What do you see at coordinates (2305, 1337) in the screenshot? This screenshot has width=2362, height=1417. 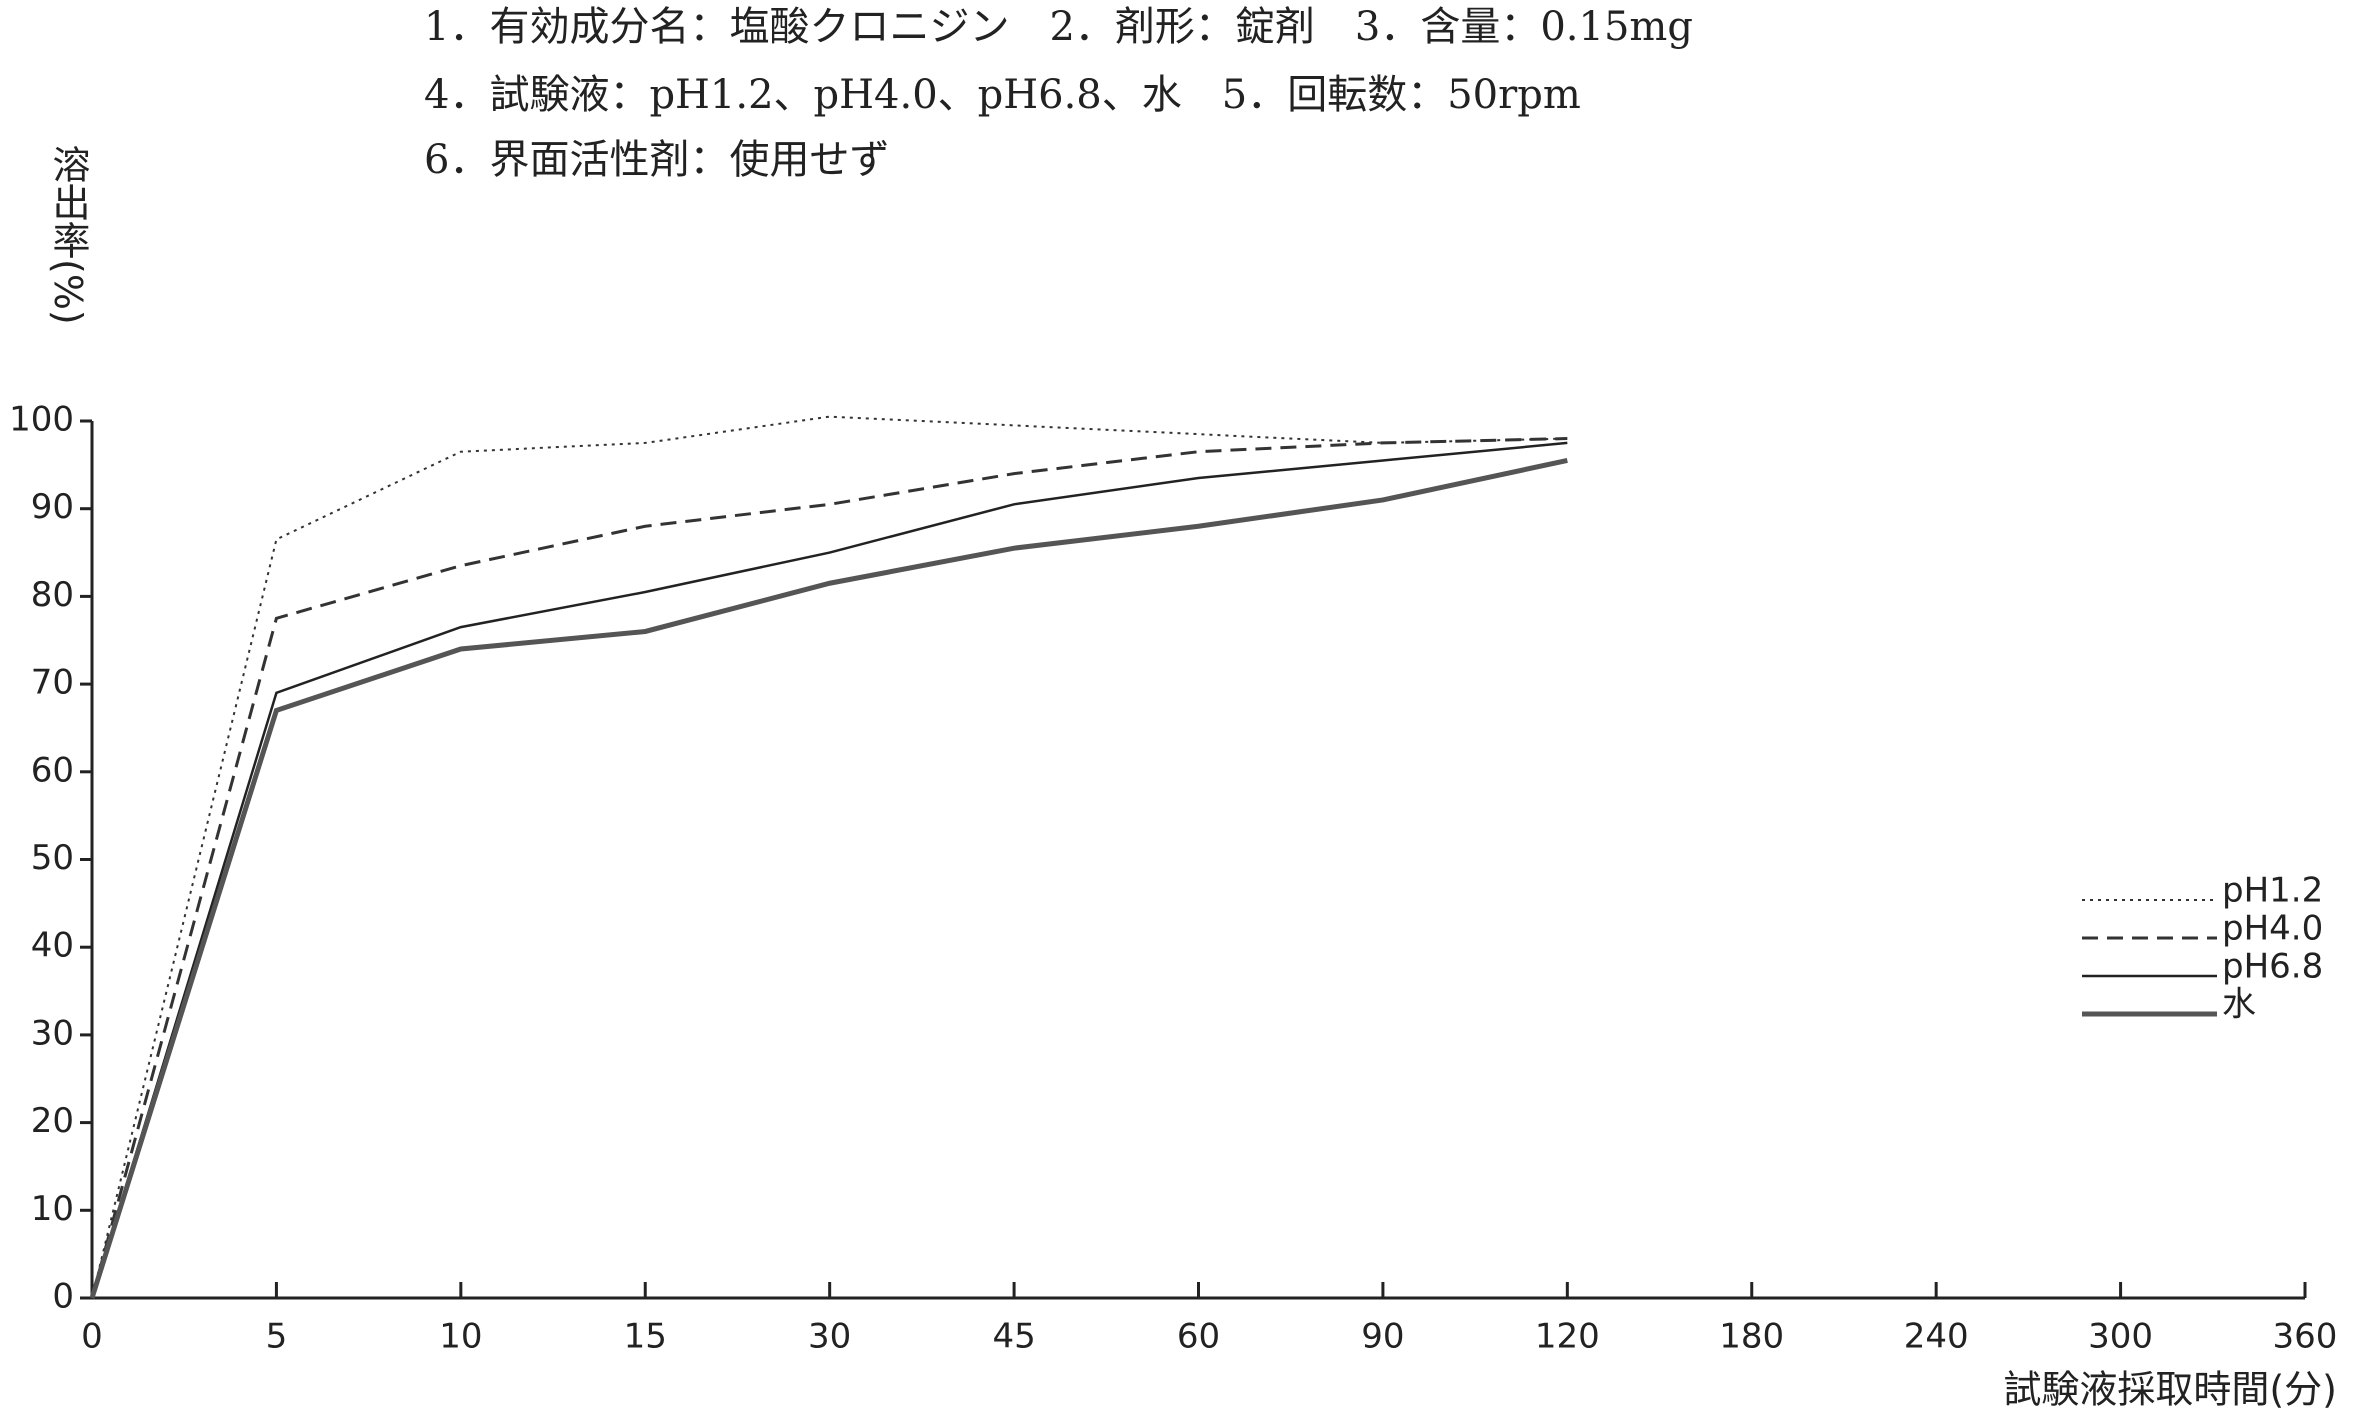 I see `x-tick-label: 360` at bounding box center [2305, 1337].